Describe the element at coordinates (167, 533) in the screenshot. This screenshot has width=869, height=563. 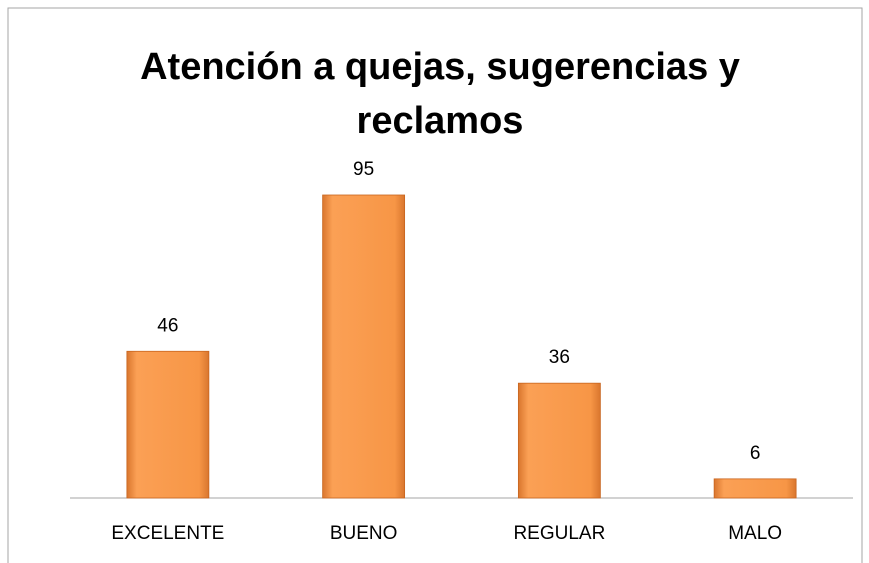
I see `x-tick-label: EXCELENTE` at that location.